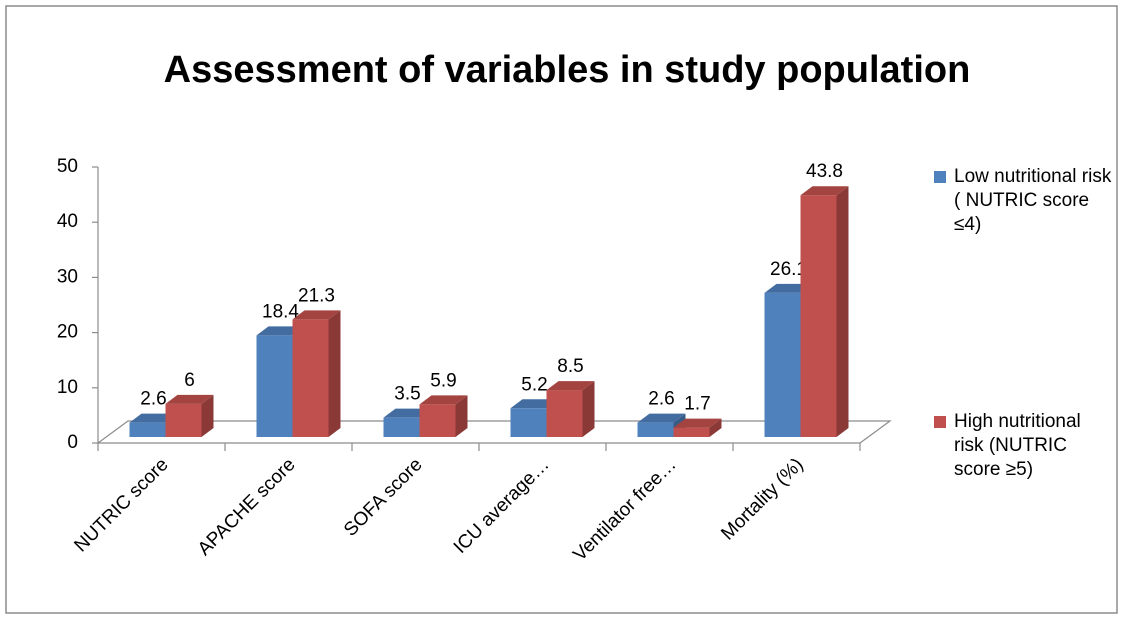  I want to click on y-tick-label: 50, so click(67, 166).